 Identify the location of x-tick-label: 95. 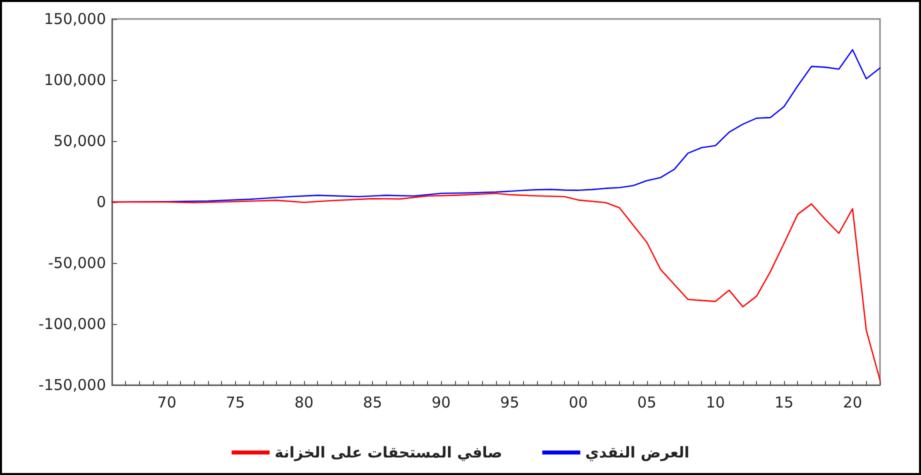
(510, 403).